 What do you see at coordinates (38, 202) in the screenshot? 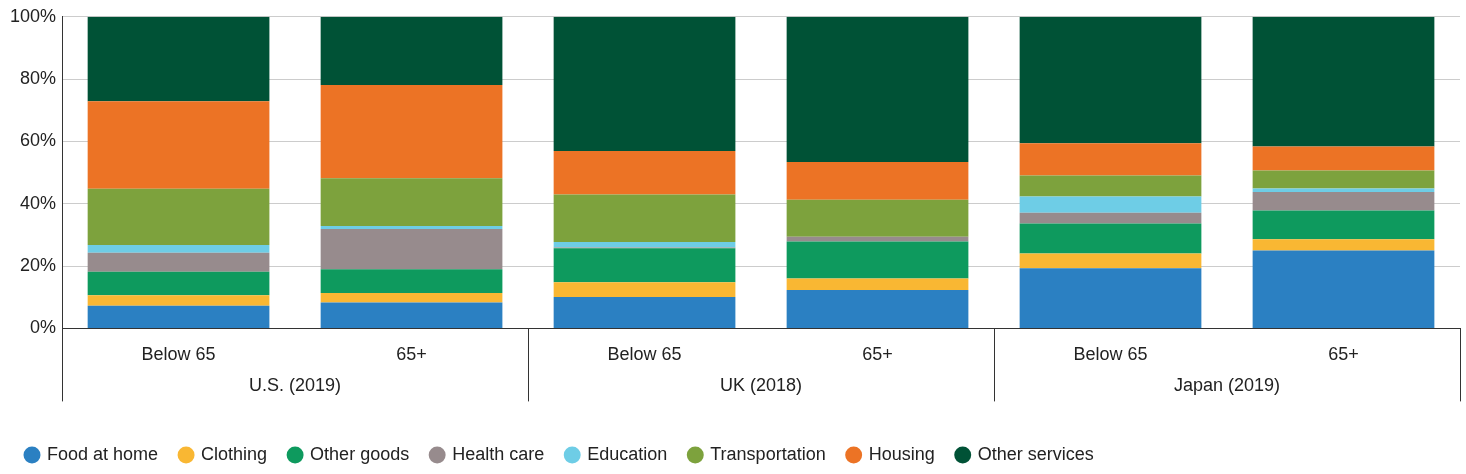
I see `y-tick-label: 40%` at bounding box center [38, 202].